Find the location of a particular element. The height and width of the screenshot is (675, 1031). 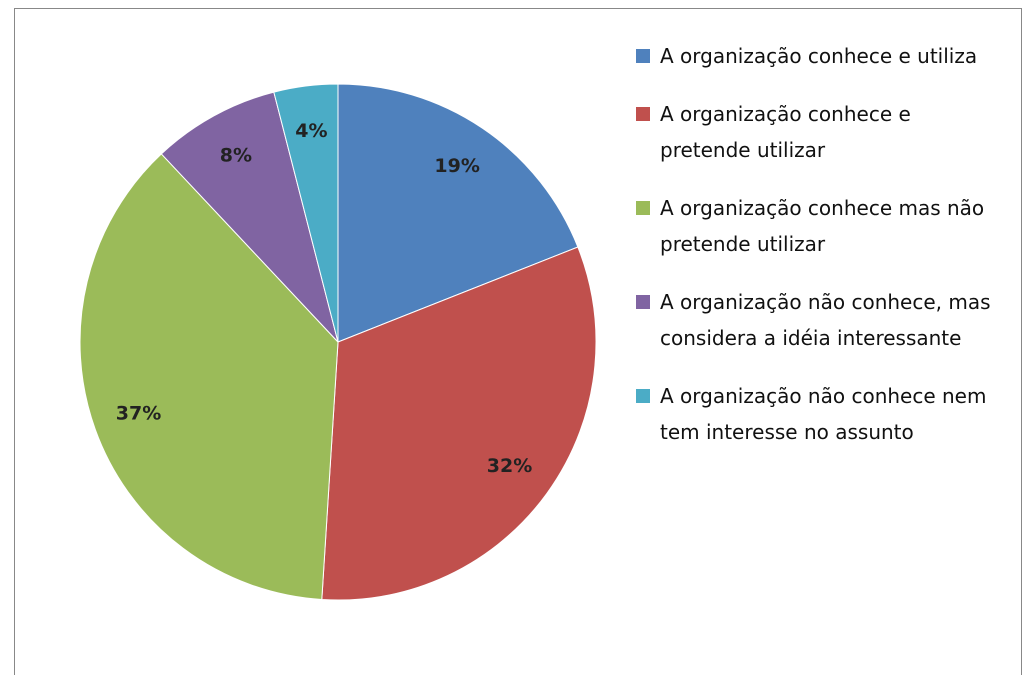

data-label: 4% is located at coordinates (311, 131).